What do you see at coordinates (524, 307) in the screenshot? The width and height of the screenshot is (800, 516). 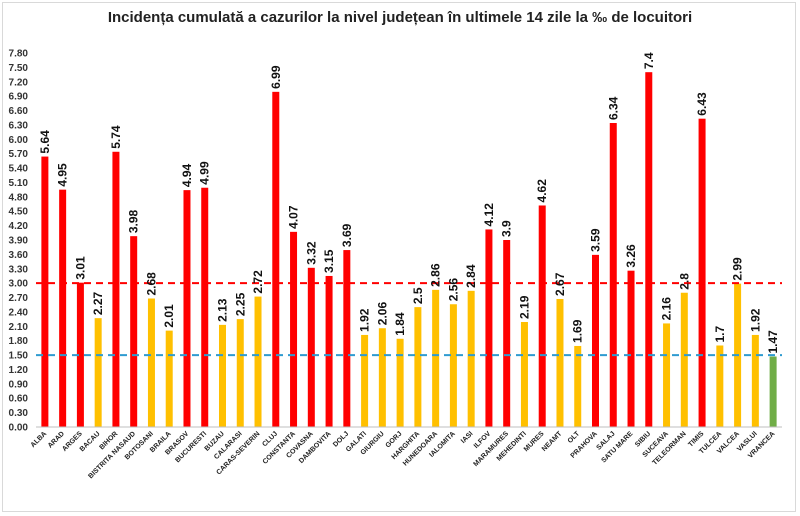 I see `data-label: 2.19` at bounding box center [524, 307].